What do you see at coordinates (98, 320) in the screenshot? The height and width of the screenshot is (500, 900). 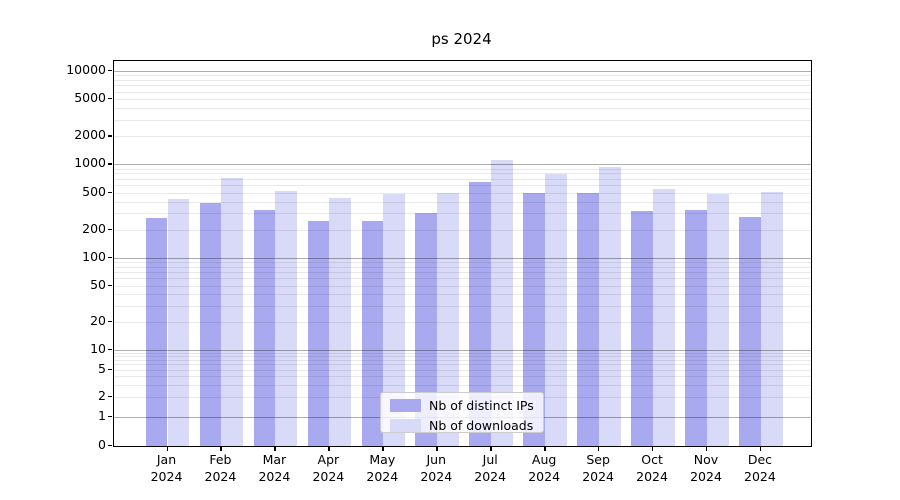 I see `y-tick-label: 20` at bounding box center [98, 320].